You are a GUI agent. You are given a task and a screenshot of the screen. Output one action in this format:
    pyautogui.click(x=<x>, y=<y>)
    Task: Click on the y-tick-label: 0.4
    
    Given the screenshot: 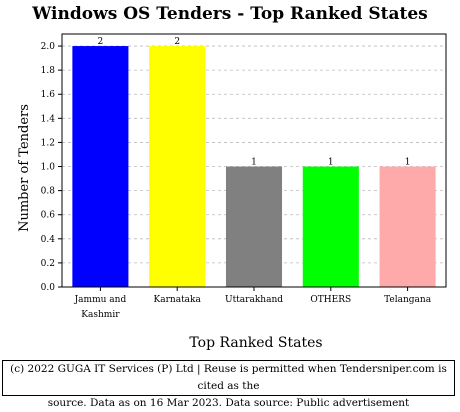 What is the action you would take?
    pyautogui.click(x=48, y=240)
    